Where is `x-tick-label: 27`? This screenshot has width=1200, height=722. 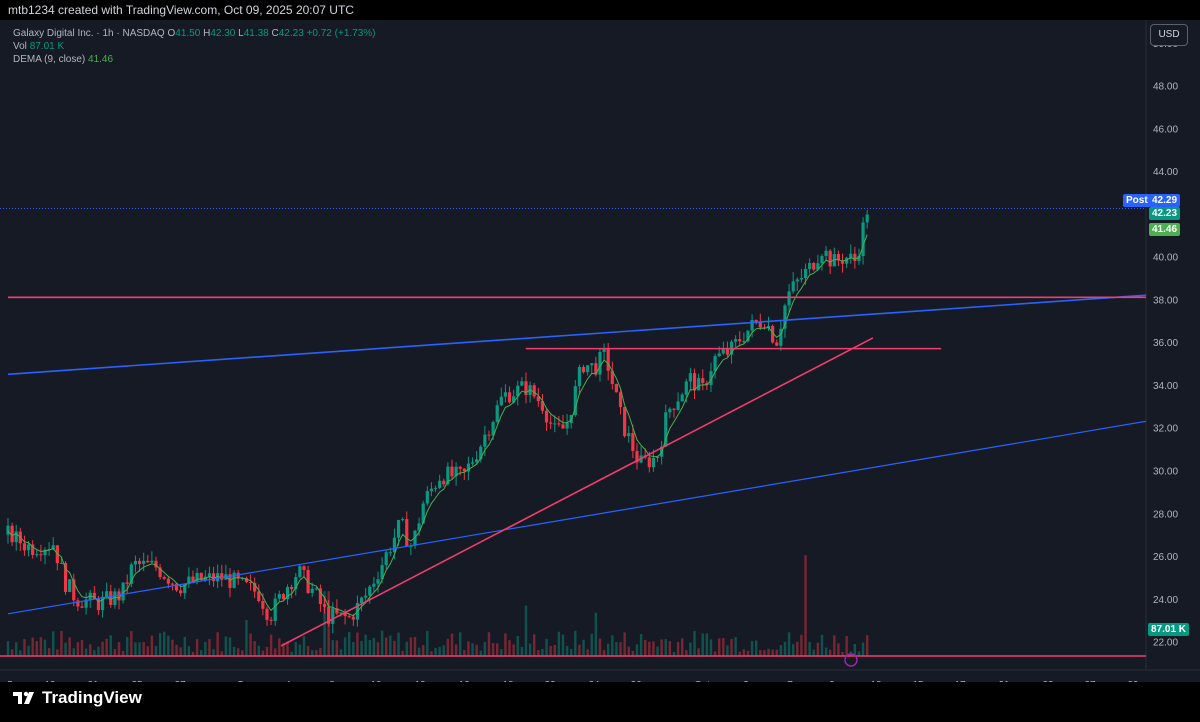 x-tick-label: 27 is located at coordinates (180, 681).